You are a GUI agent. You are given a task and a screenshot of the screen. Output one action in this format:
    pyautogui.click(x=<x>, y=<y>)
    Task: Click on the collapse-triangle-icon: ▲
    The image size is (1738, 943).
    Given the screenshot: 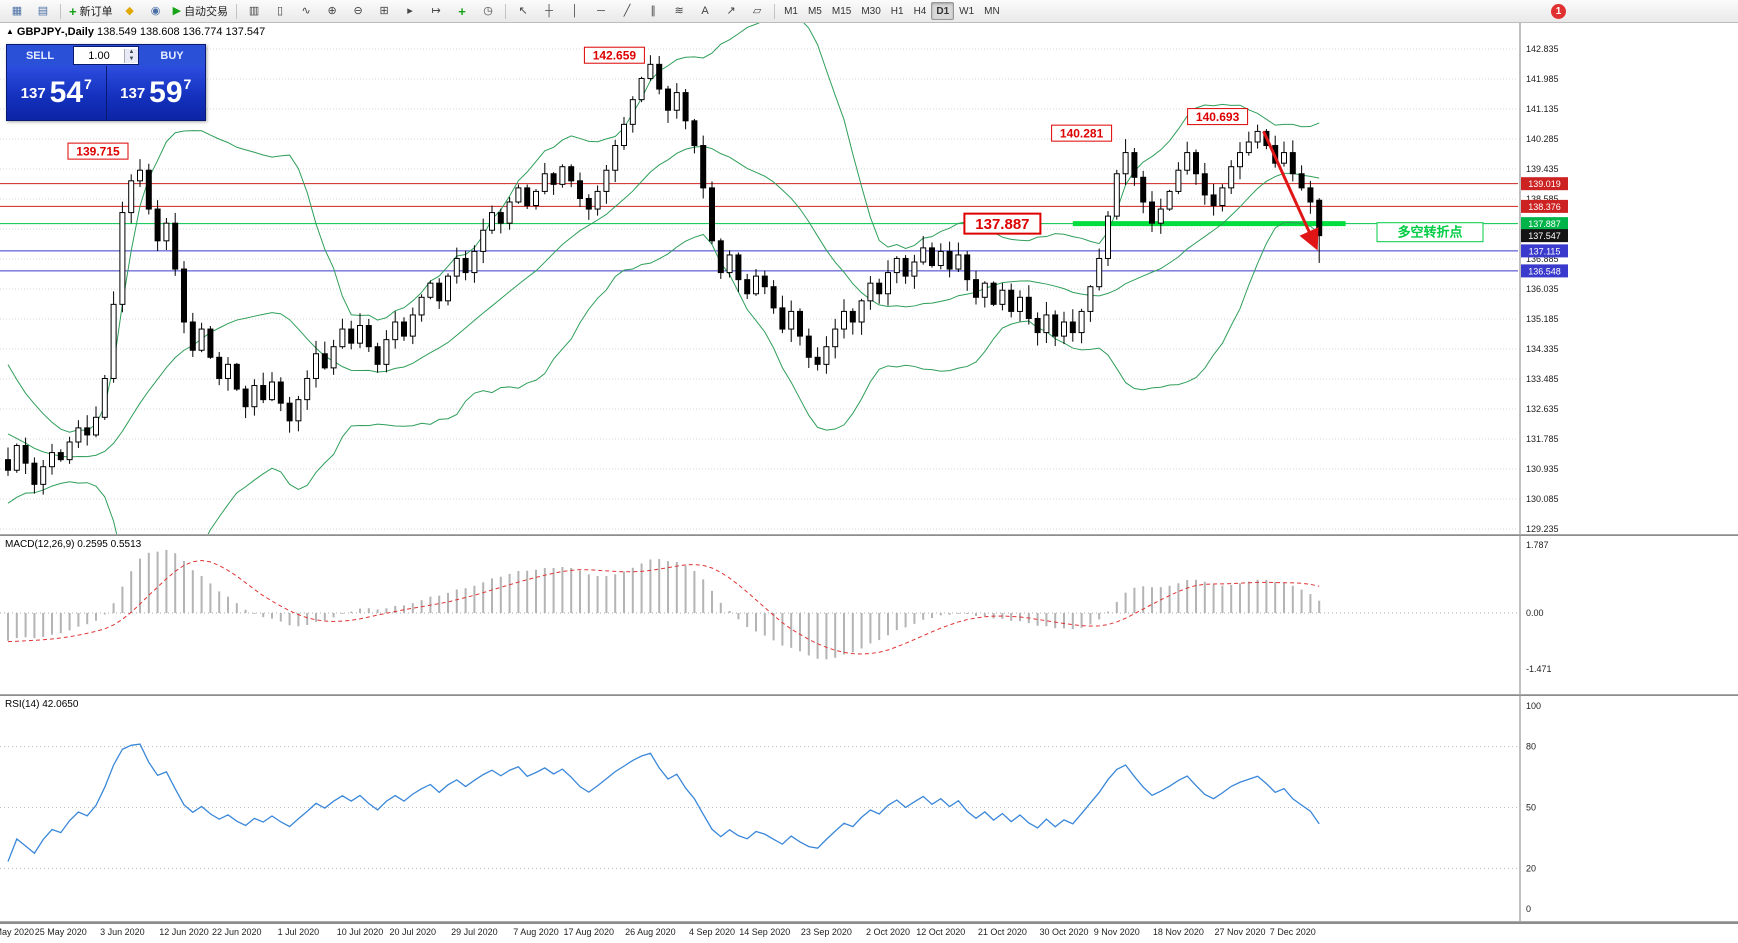 What is the action you would take?
    pyautogui.click(x=10, y=31)
    